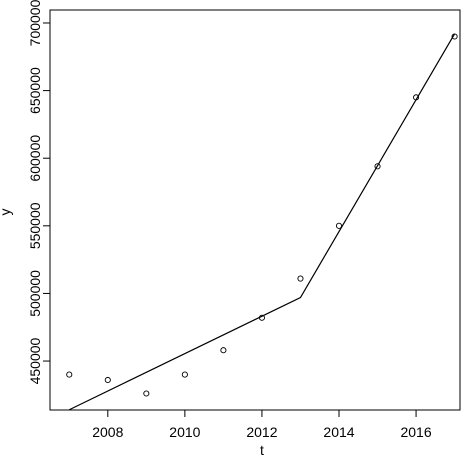  What do you see at coordinates (35, 158) in the screenshot?
I see `y-tick-label: 600000` at bounding box center [35, 158].